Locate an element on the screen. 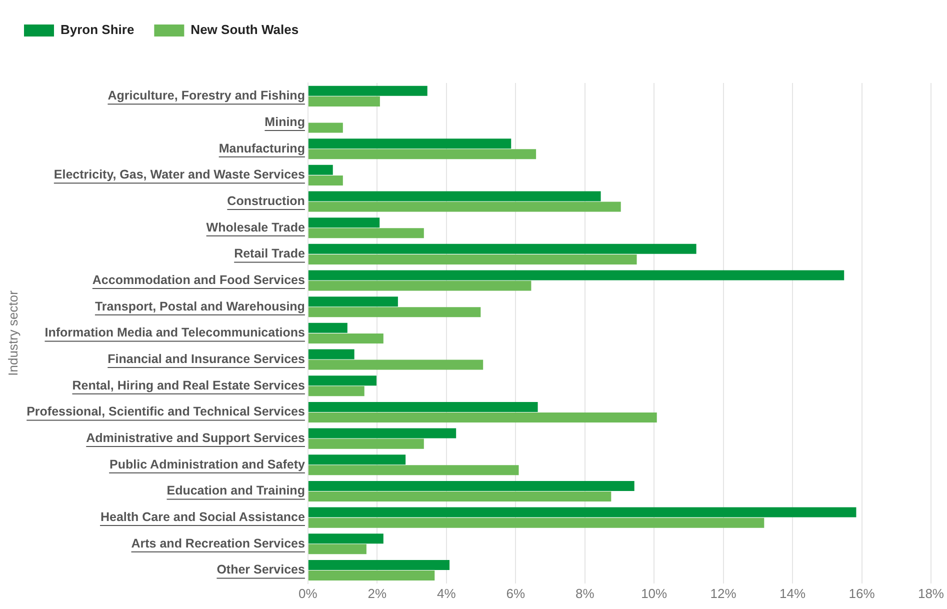  y-tick-label: Mining is located at coordinates (284, 121).